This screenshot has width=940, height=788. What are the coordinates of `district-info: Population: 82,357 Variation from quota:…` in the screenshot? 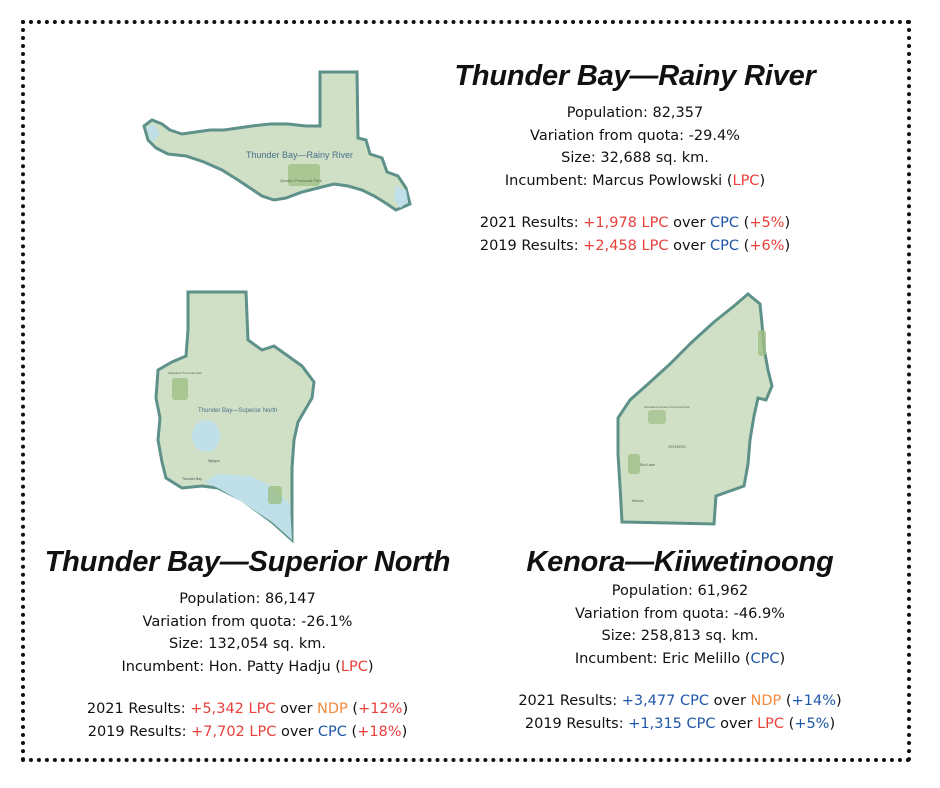 It's located at (635, 179).